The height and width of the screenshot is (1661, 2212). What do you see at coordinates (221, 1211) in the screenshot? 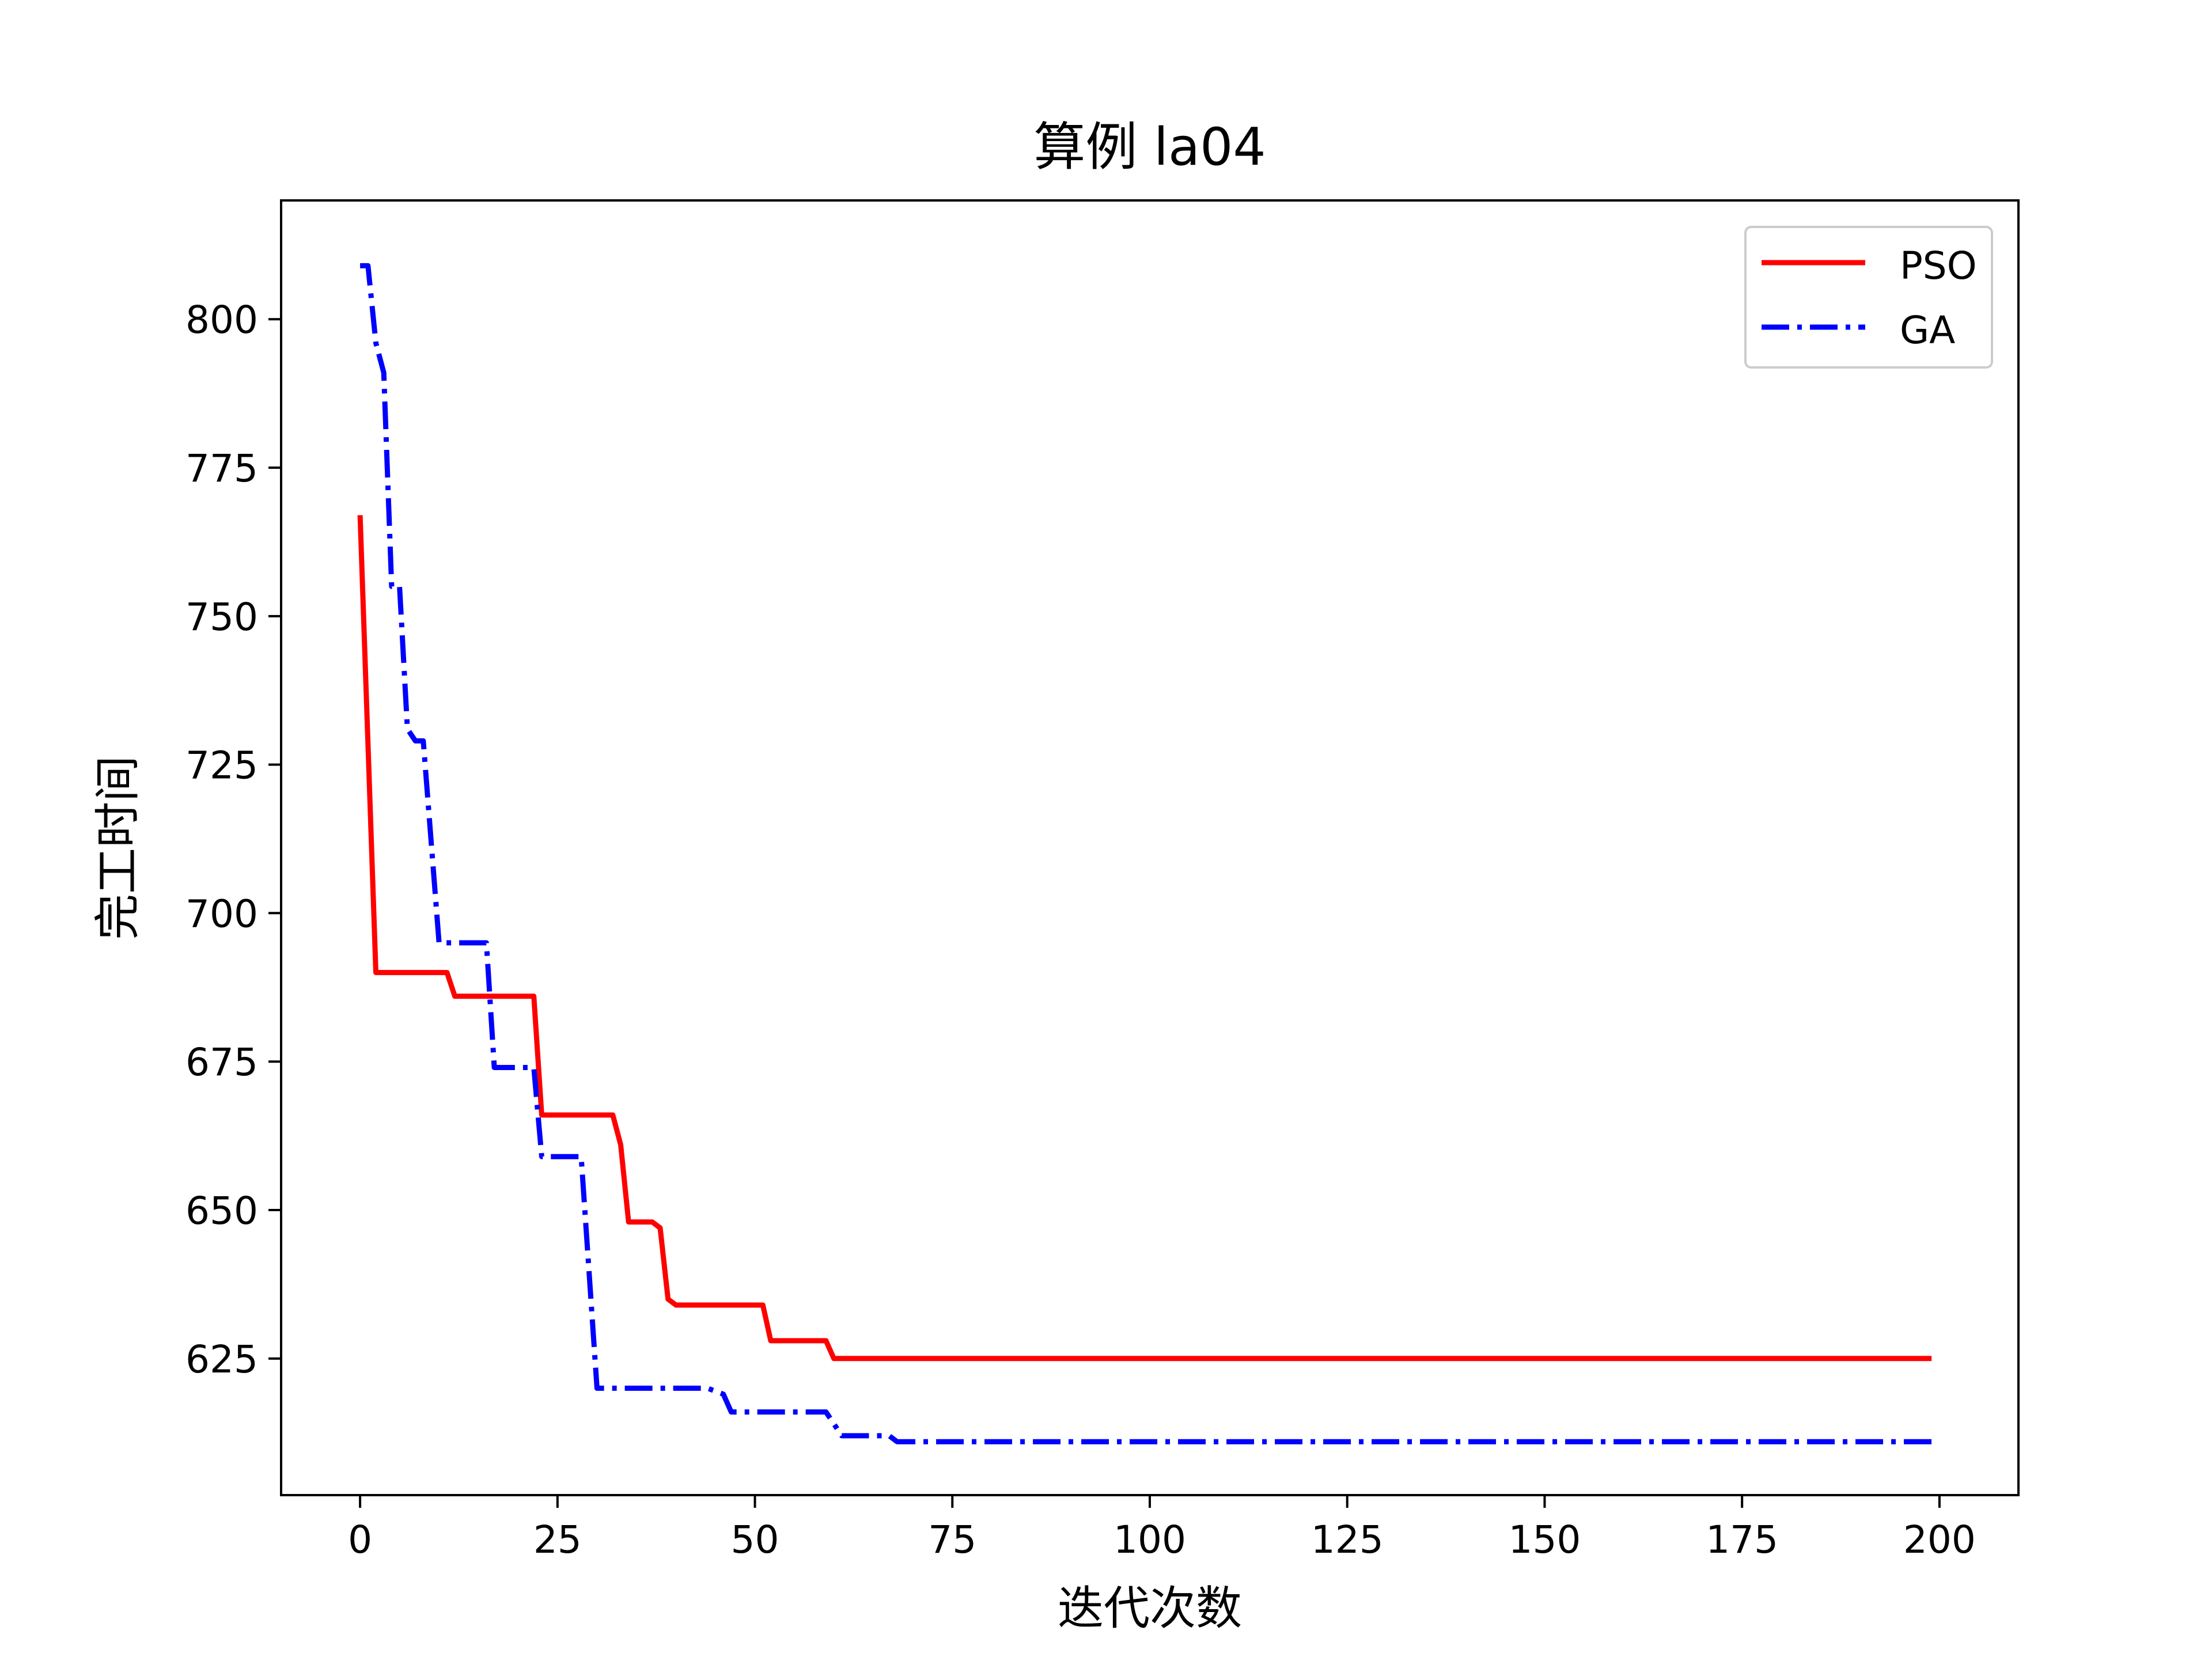
I see `y-tick-label: 650` at bounding box center [221, 1211].